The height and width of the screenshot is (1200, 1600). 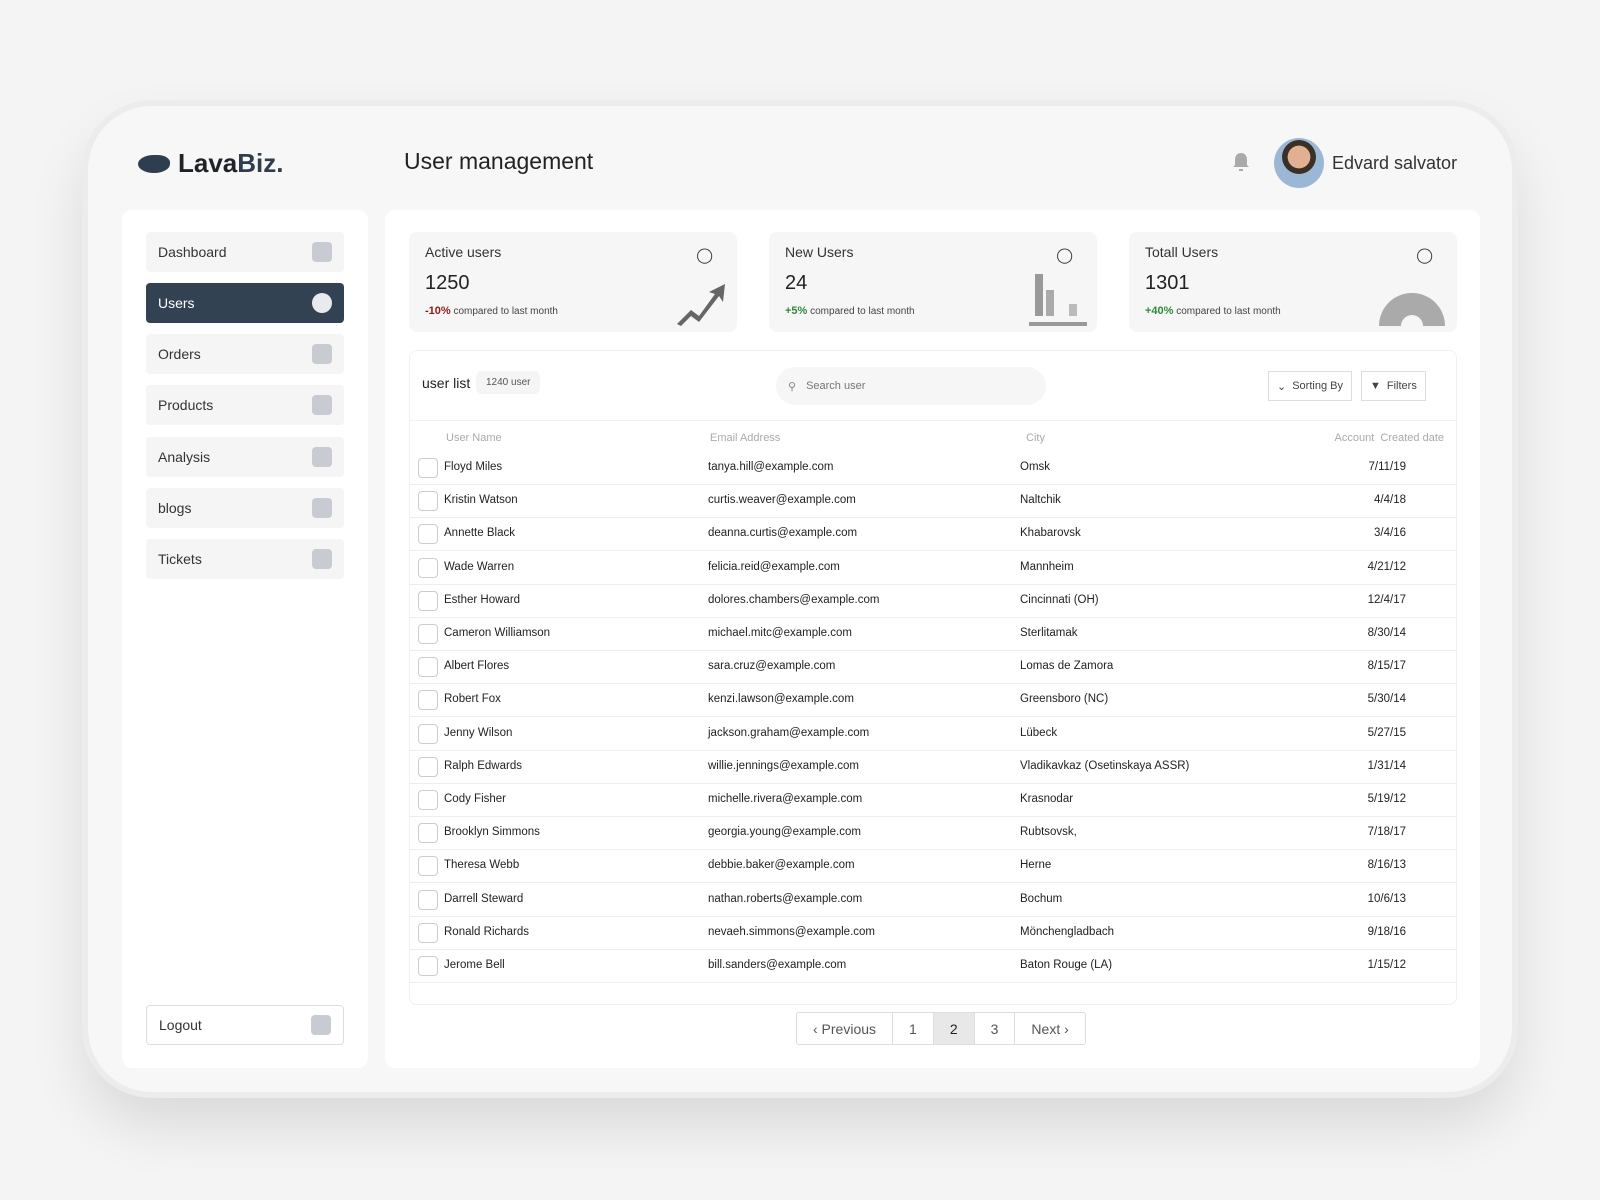 What do you see at coordinates (1401, 386) in the screenshot?
I see `filters-label: Filters` at bounding box center [1401, 386].